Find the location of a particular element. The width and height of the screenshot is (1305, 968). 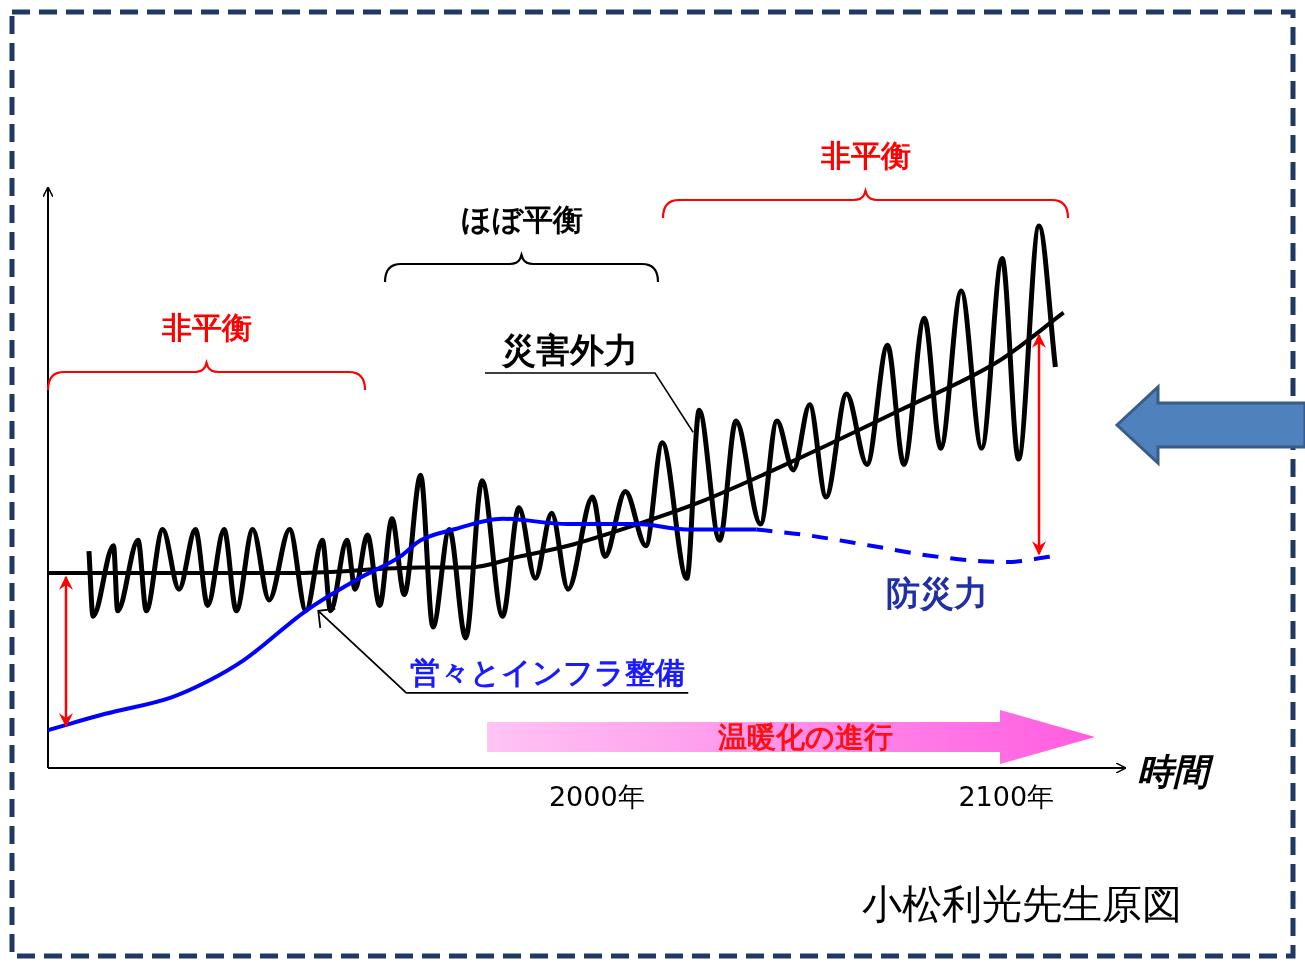

x-tick-label: 2000年 is located at coordinates (596, 796).